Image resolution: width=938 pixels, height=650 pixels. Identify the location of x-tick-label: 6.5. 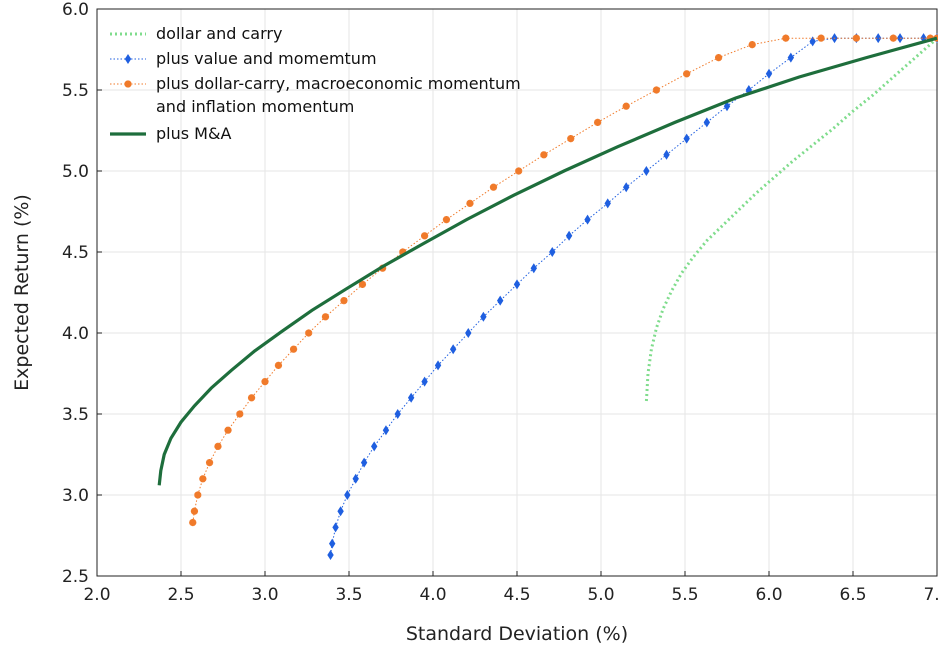
(852, 595).